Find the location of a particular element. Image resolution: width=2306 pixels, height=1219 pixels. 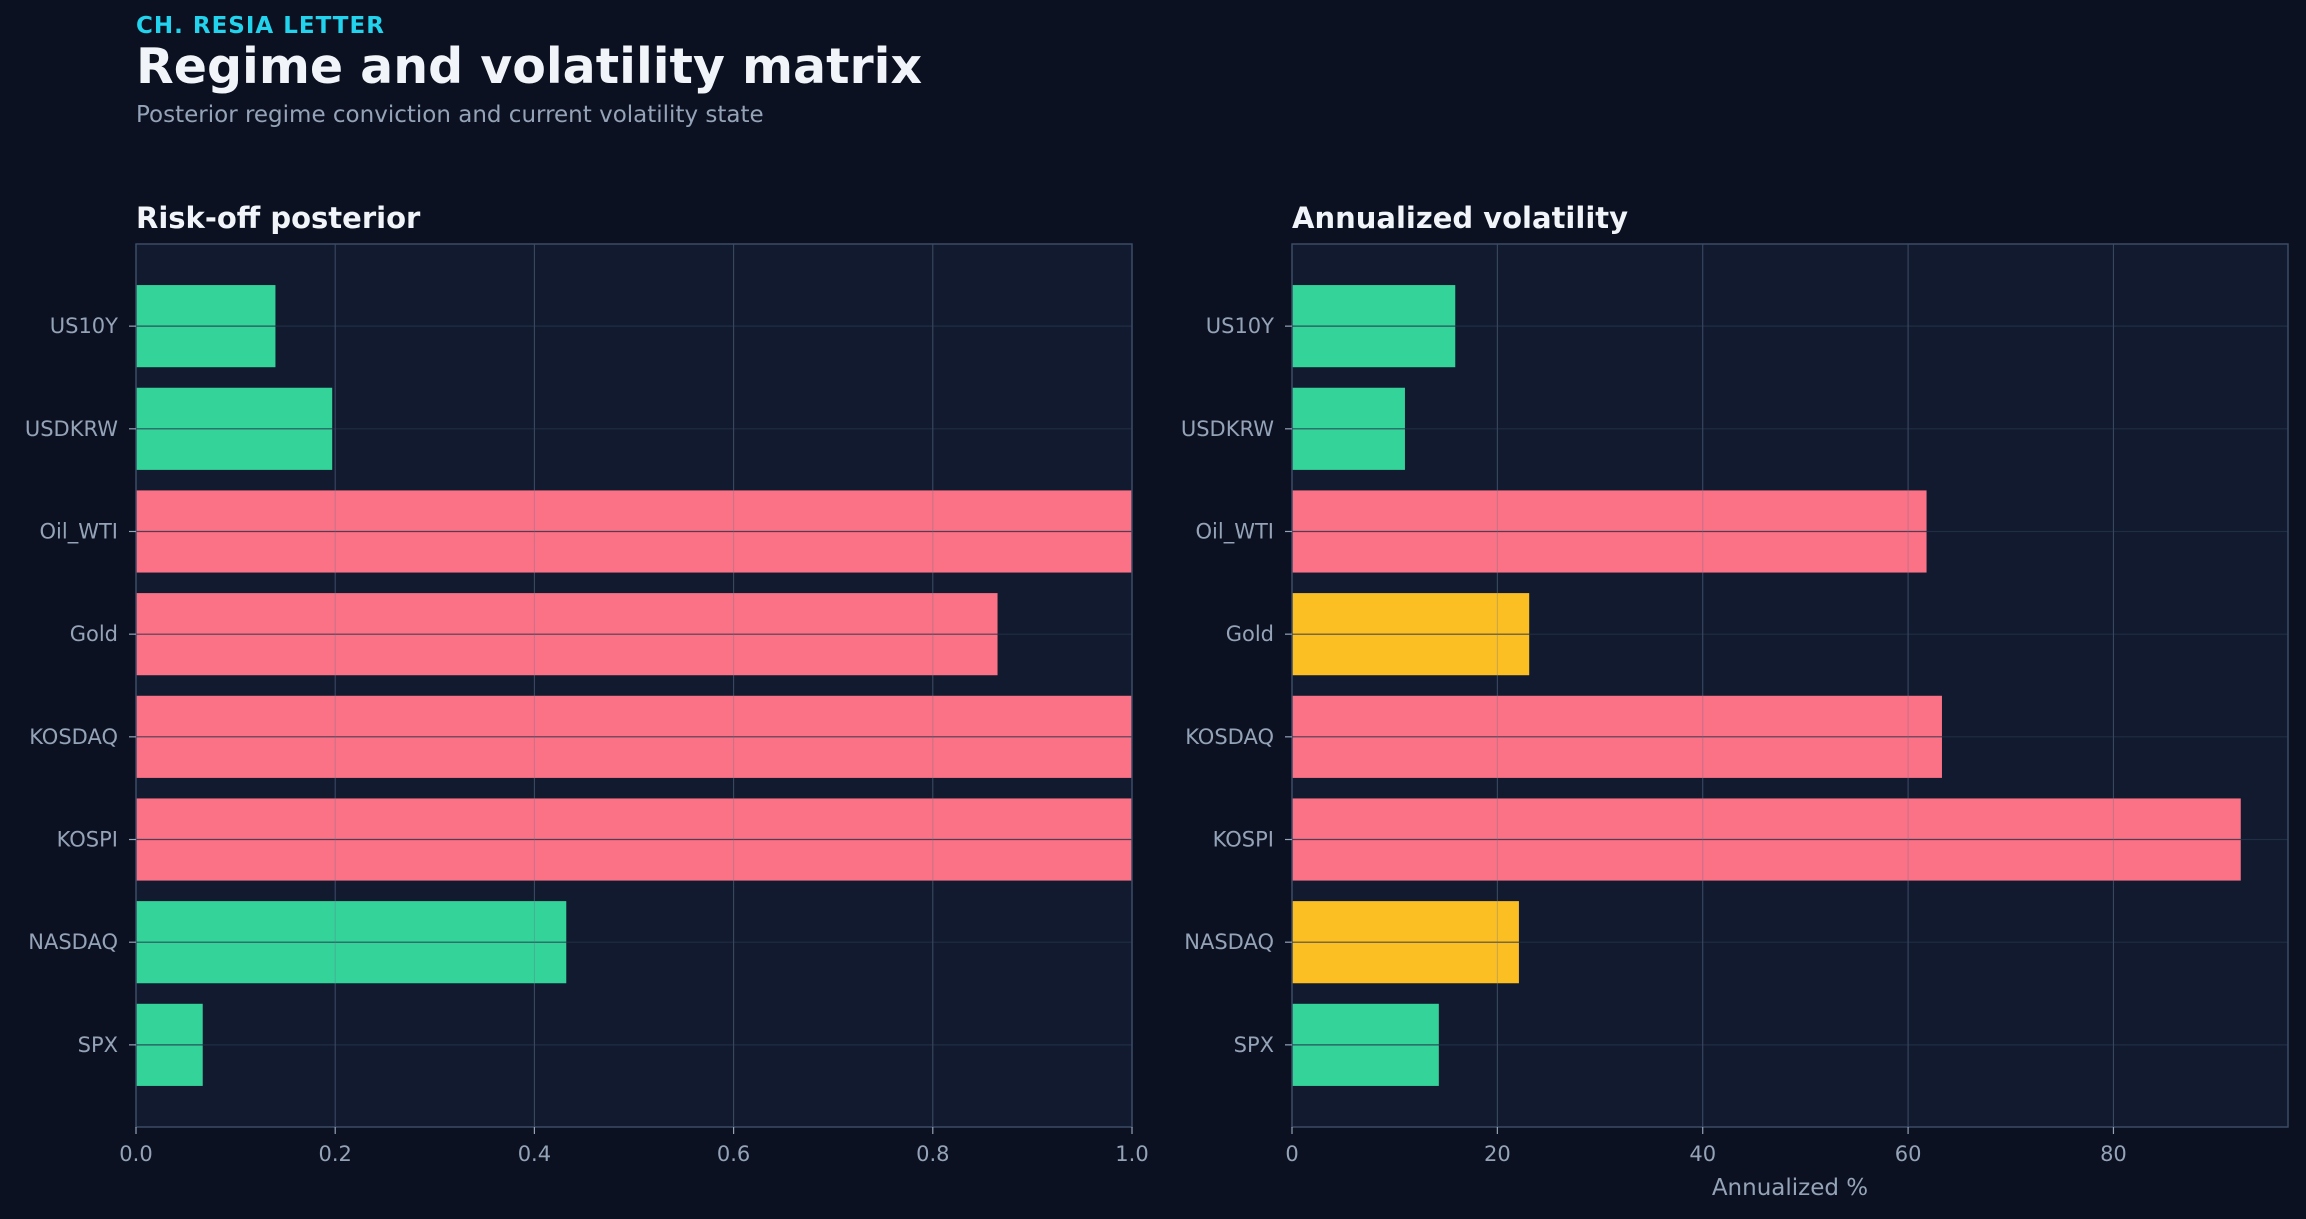

risk-off-chart-title: Risk-off posterior is located at coordinates (278, 218).